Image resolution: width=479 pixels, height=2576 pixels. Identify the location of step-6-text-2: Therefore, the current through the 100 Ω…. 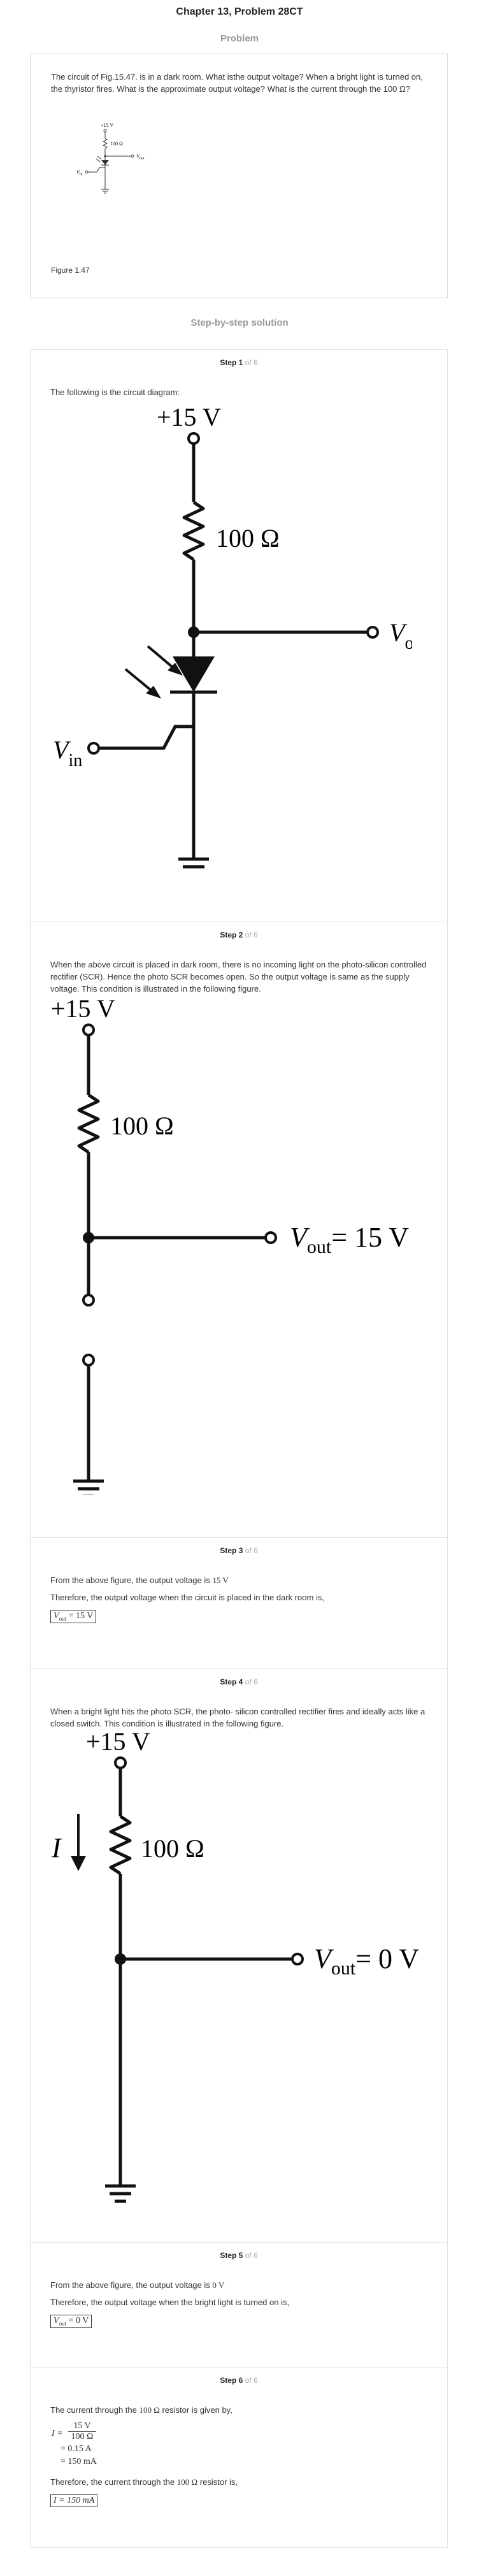
(144, 2482).